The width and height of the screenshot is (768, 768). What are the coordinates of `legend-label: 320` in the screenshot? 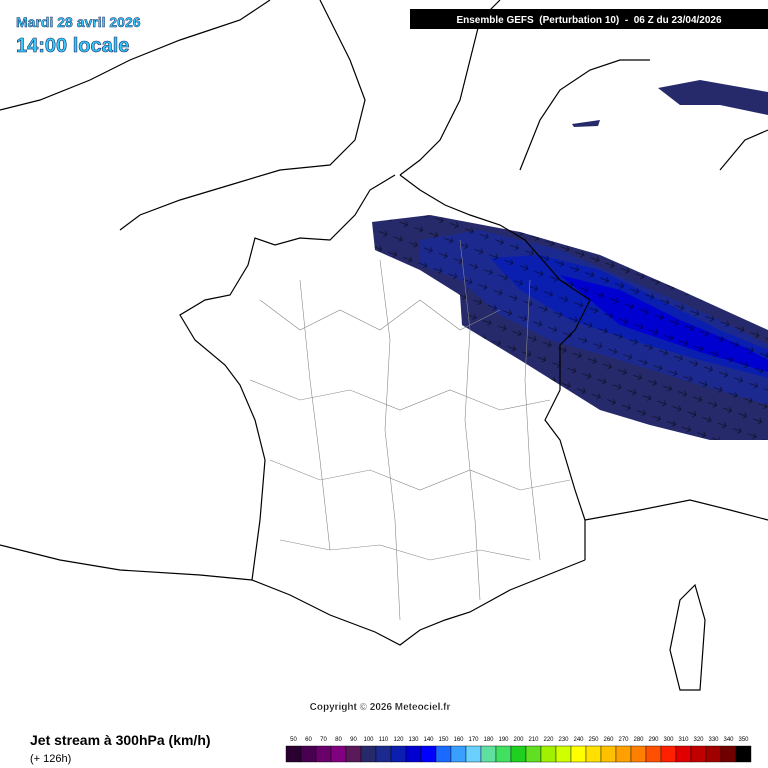 It's located at (698, 740).